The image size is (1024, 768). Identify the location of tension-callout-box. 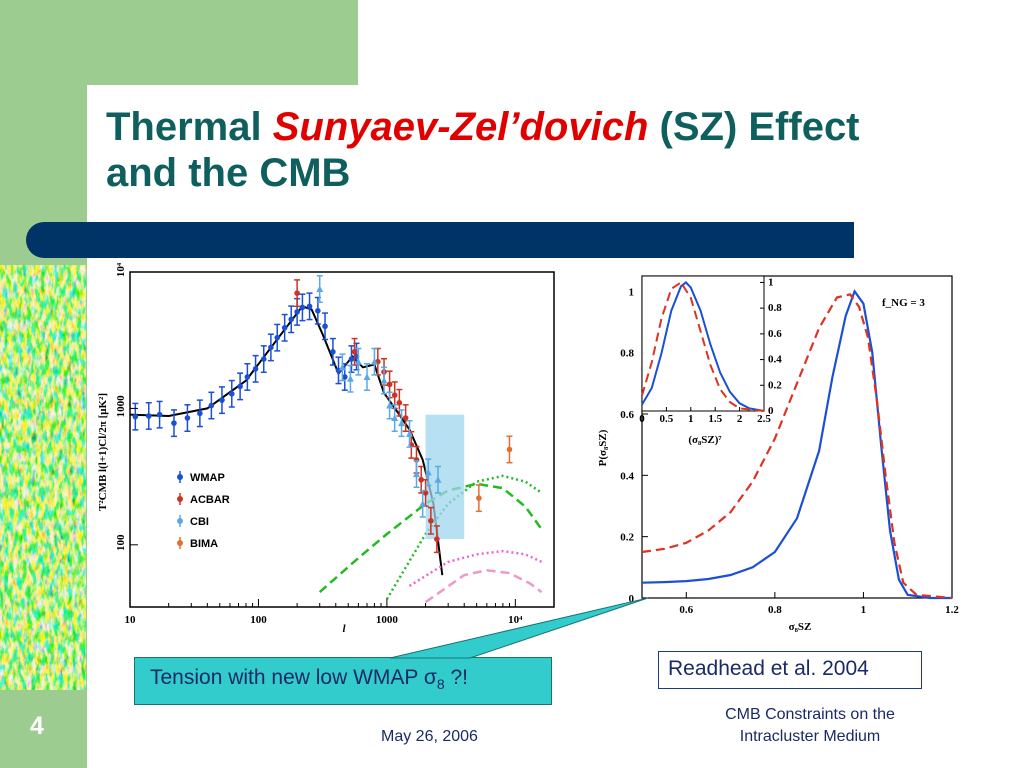
(343, 681).